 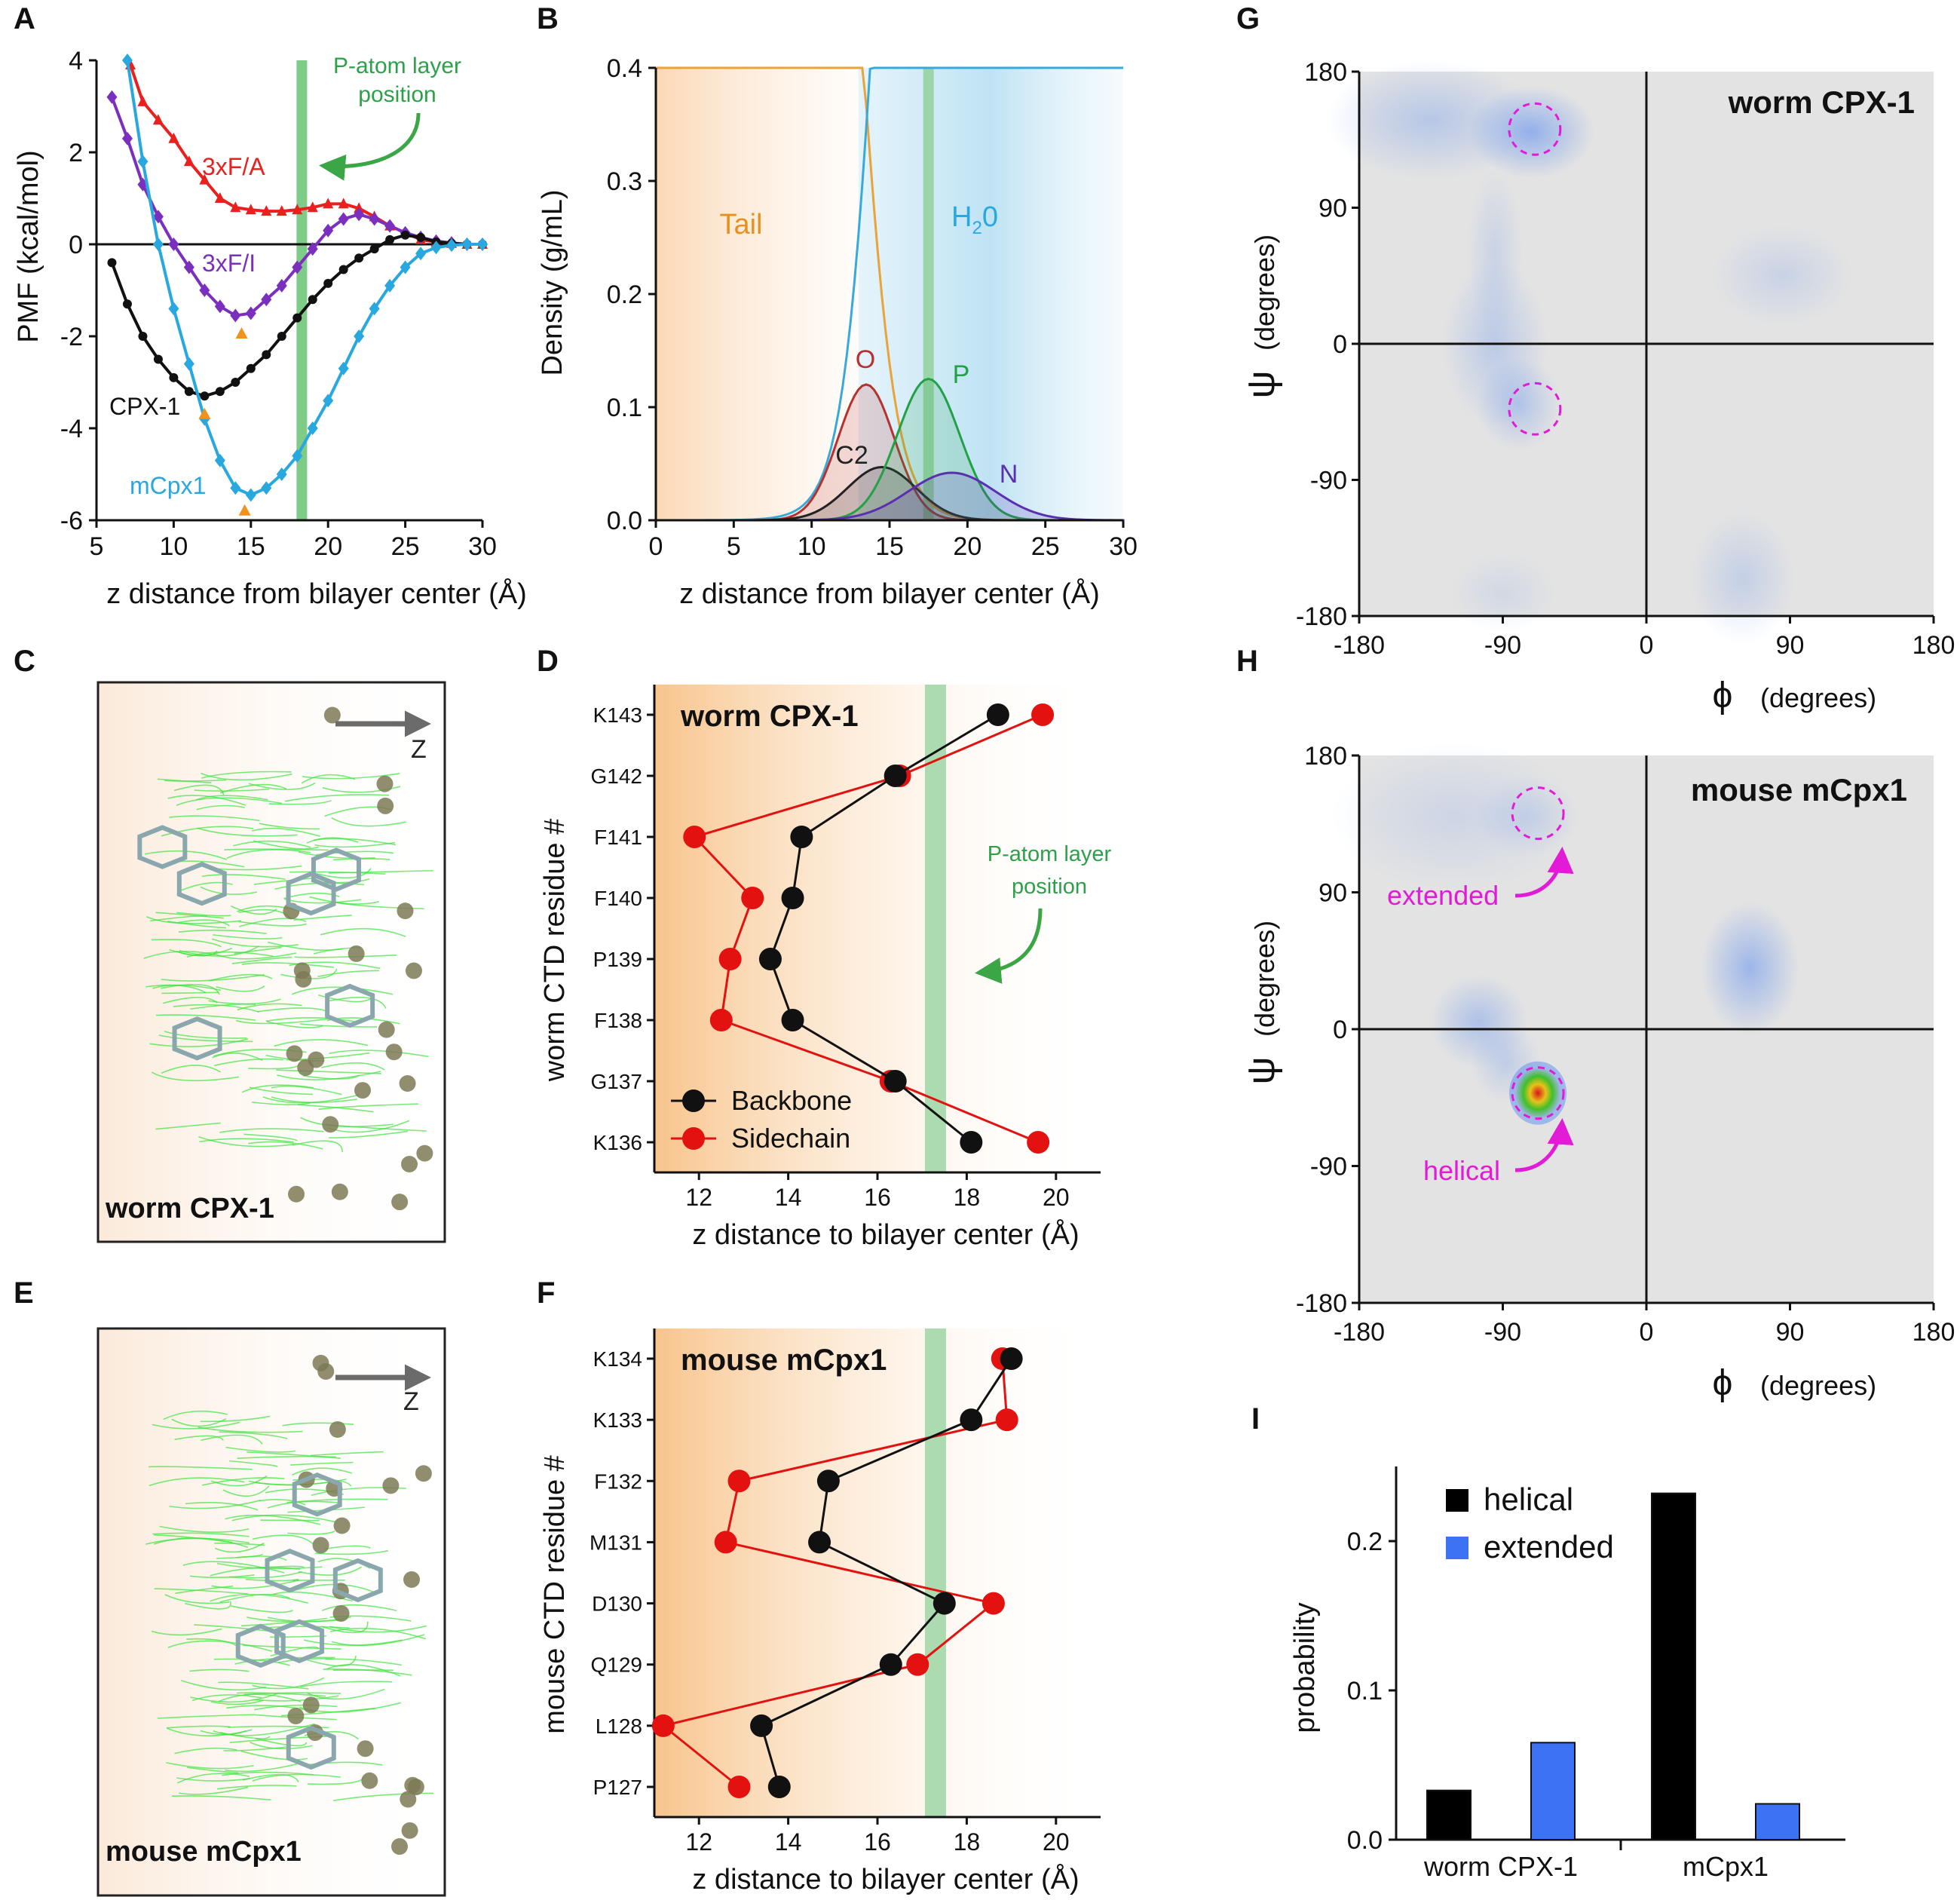 What do you see at coordinates (624, 68) in the screenshot?
I see `y-tick-label: 0.4` at bounding box center [624, 68].